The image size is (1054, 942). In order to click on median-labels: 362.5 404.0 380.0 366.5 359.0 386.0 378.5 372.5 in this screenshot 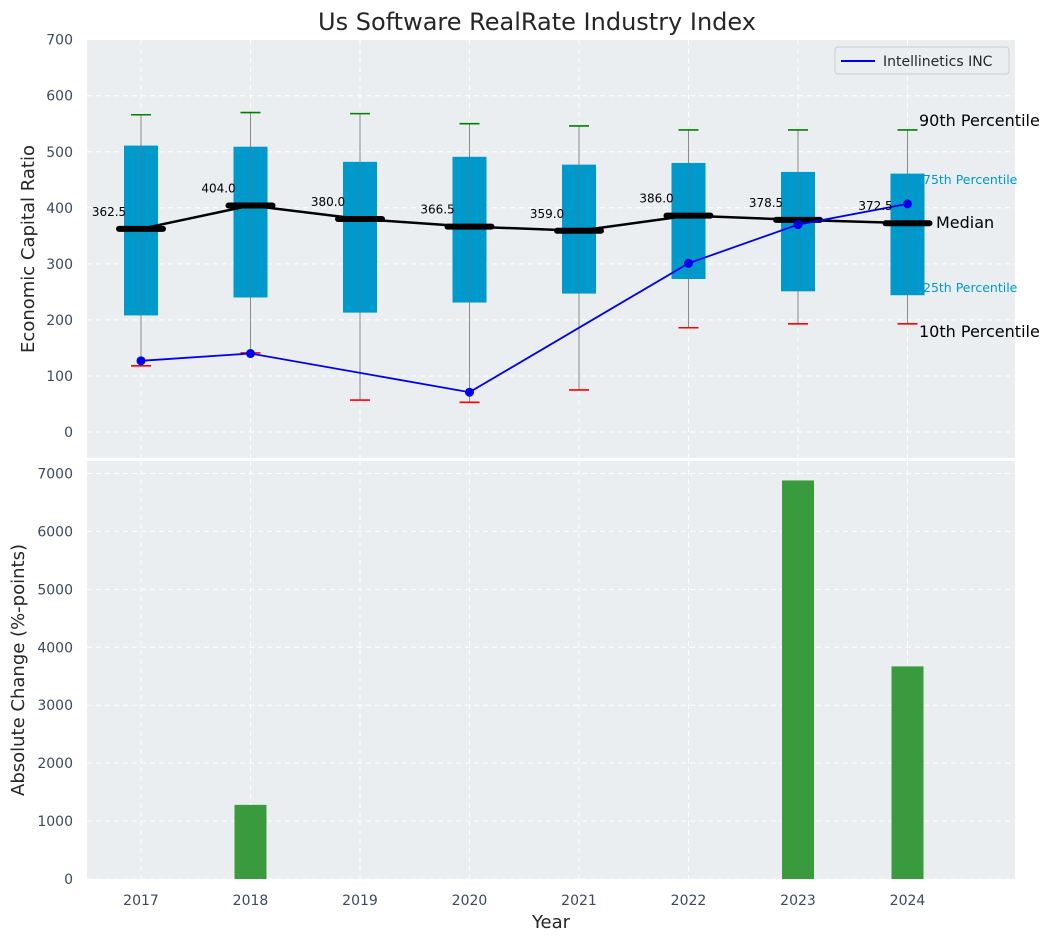, I will do `click(492, 201)`.